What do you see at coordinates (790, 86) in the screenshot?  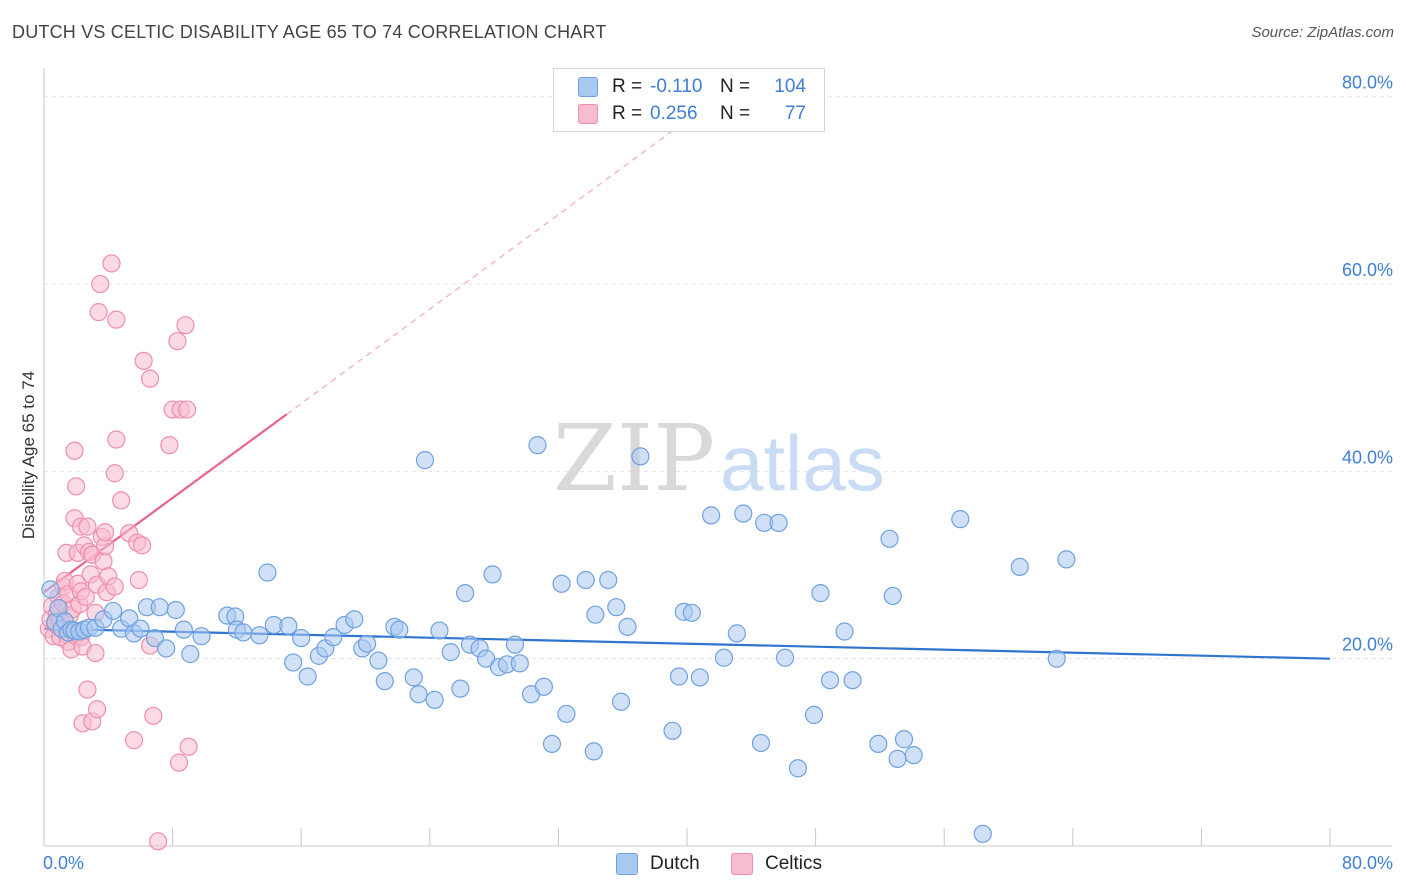 I see `n-value: 104` at bounding box center [790, 86].